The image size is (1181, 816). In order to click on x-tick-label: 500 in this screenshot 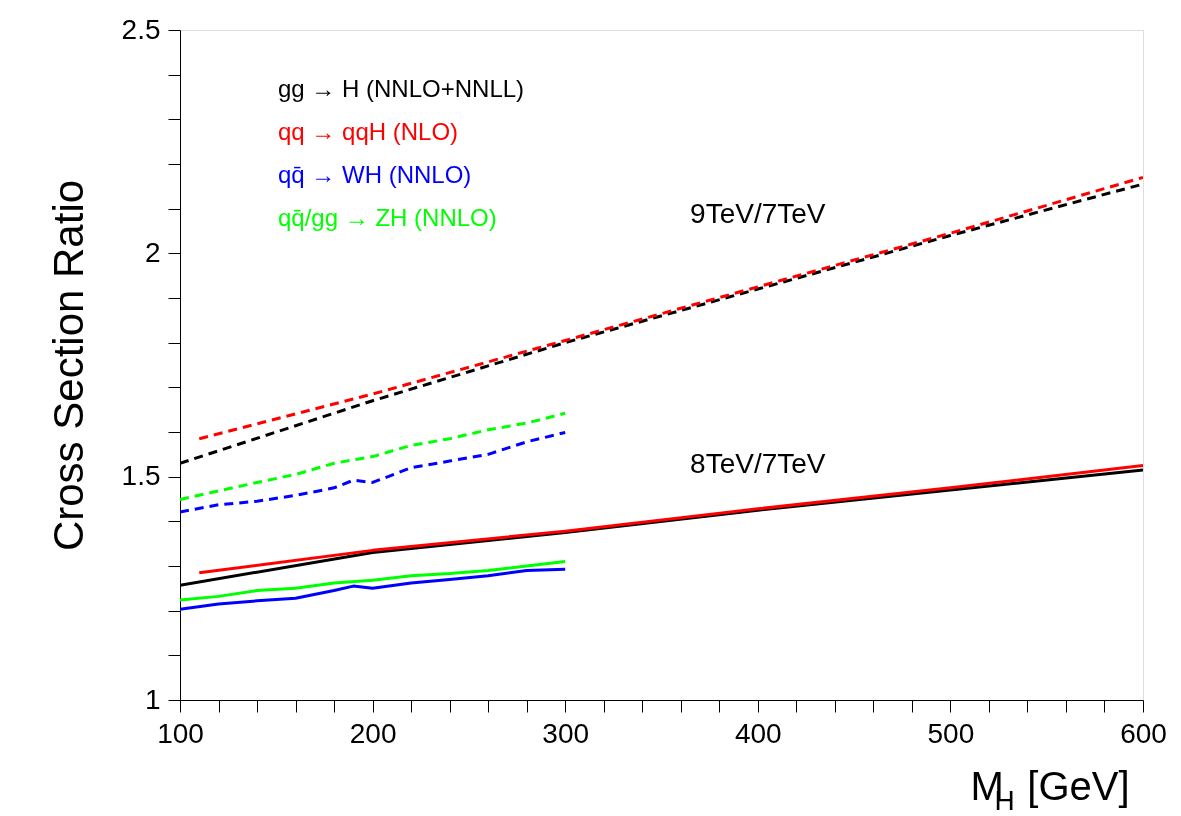, I will do `click(951, 733)`.